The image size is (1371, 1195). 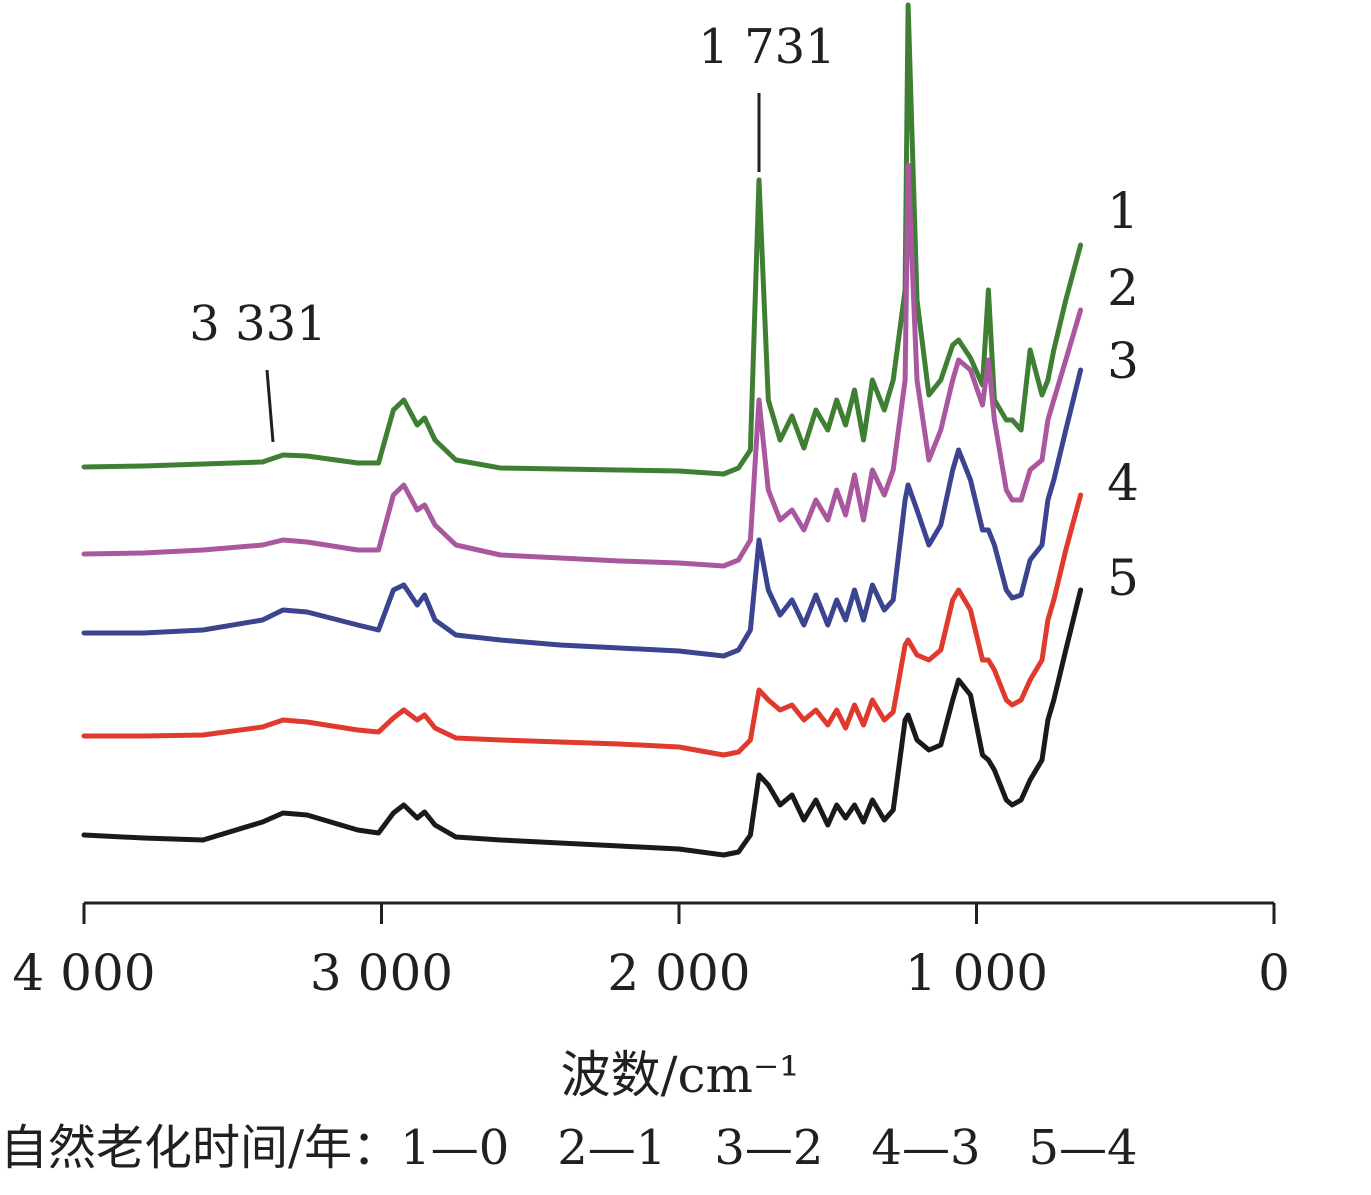 What do you see at coordinates (1123, 483) in the screenshot?
I see `curve-label-4: 4` at bounding box center [1123, 483].